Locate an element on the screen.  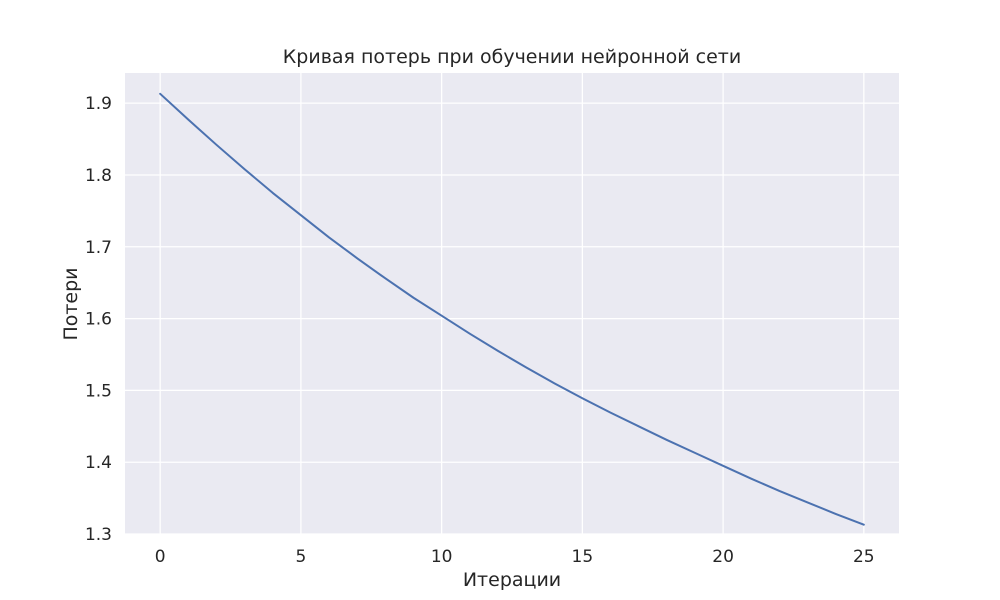
x-tick-label: 25 is located at coordinates (864, 557).